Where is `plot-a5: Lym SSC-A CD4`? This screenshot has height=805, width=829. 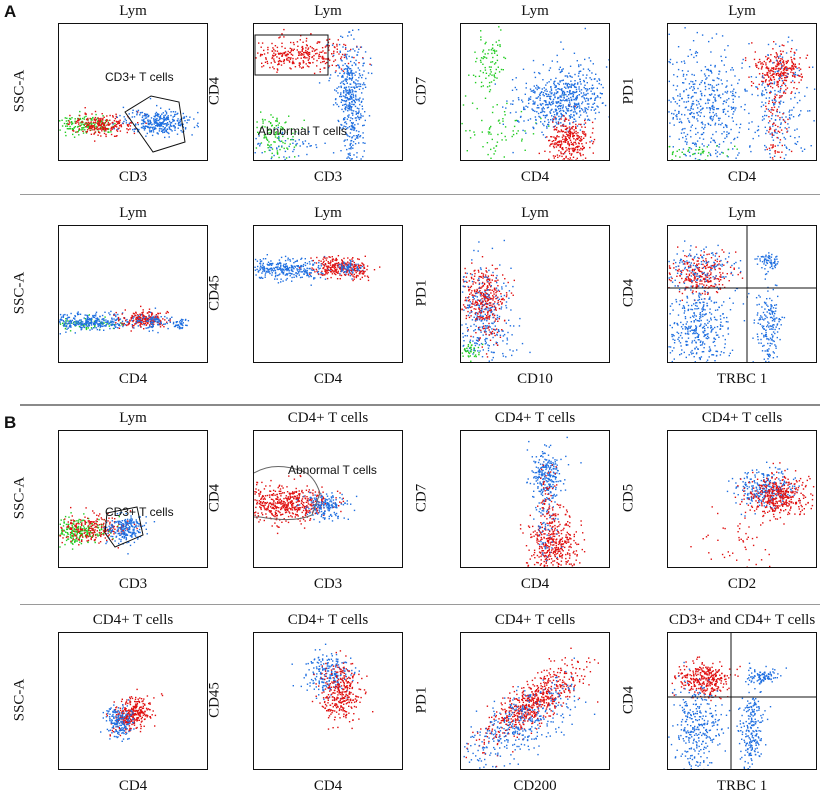 plot-a5: Lym SSC-A CD4 is located at coordinates (110, 296).